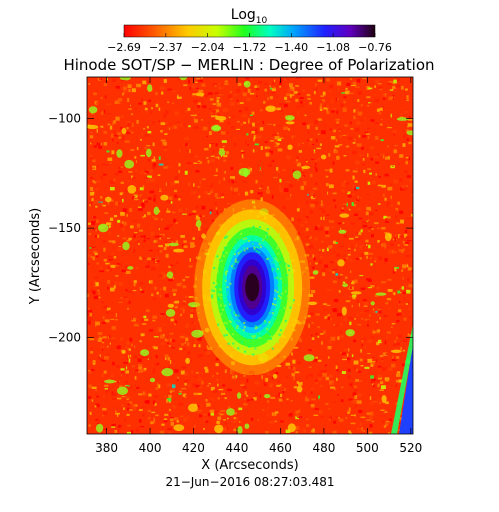  What do you see at coordinates (375, 47) in the screenshot?
I see `colorbar-tick-label: −0.76` at bounding box center [375, 47].